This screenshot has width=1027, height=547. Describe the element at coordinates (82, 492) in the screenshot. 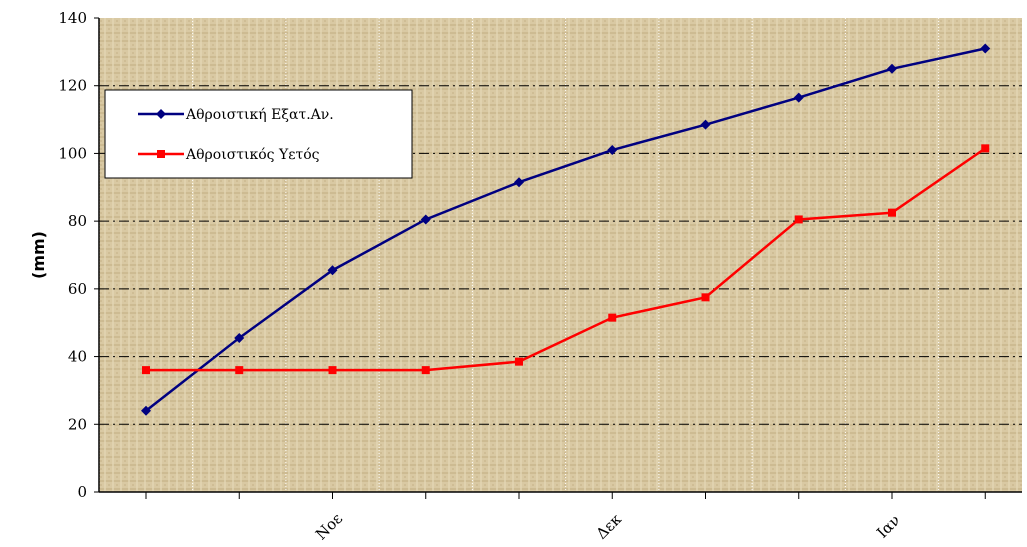

I see `y-tick-label: 0` at that location.